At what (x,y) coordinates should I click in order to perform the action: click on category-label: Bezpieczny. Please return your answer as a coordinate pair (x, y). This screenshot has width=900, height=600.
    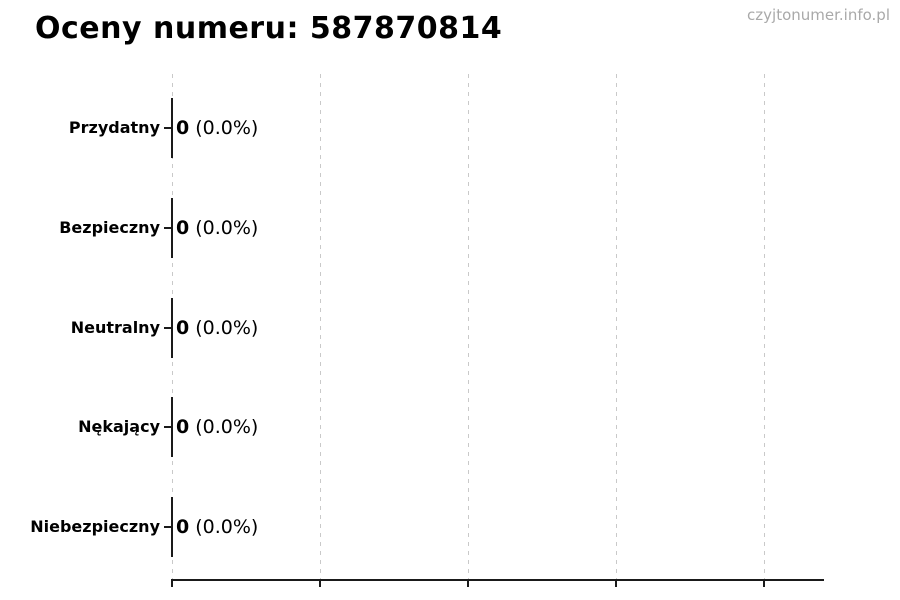
    Looking at the image, I should click on (109, 227).